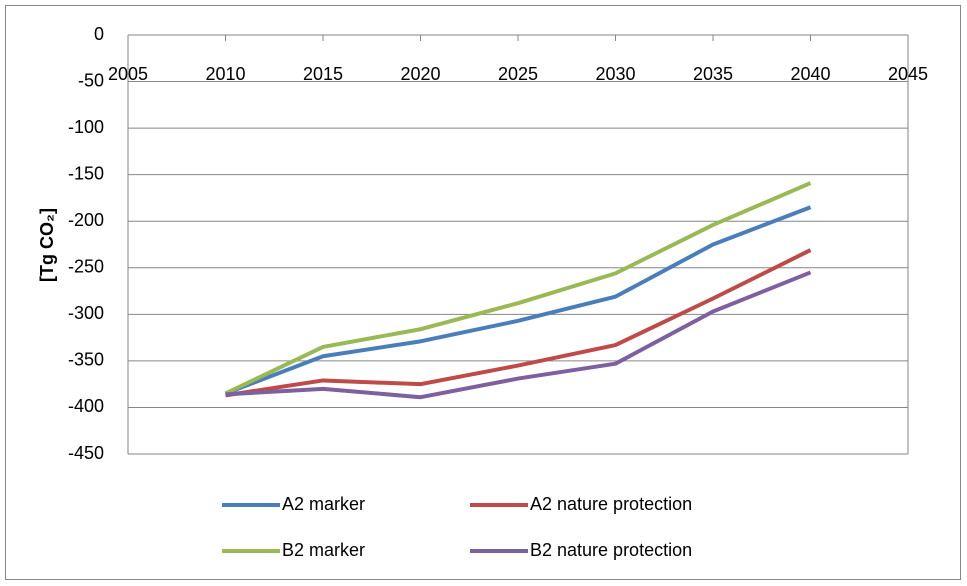  Describe the element at coordinates (91, 80) in the screenshot. I see `y-tick-label: -50` at that location.